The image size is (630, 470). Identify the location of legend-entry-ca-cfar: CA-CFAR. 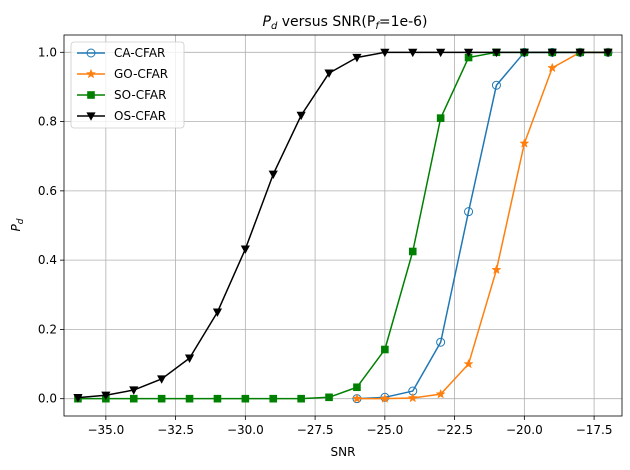
(121, 53).